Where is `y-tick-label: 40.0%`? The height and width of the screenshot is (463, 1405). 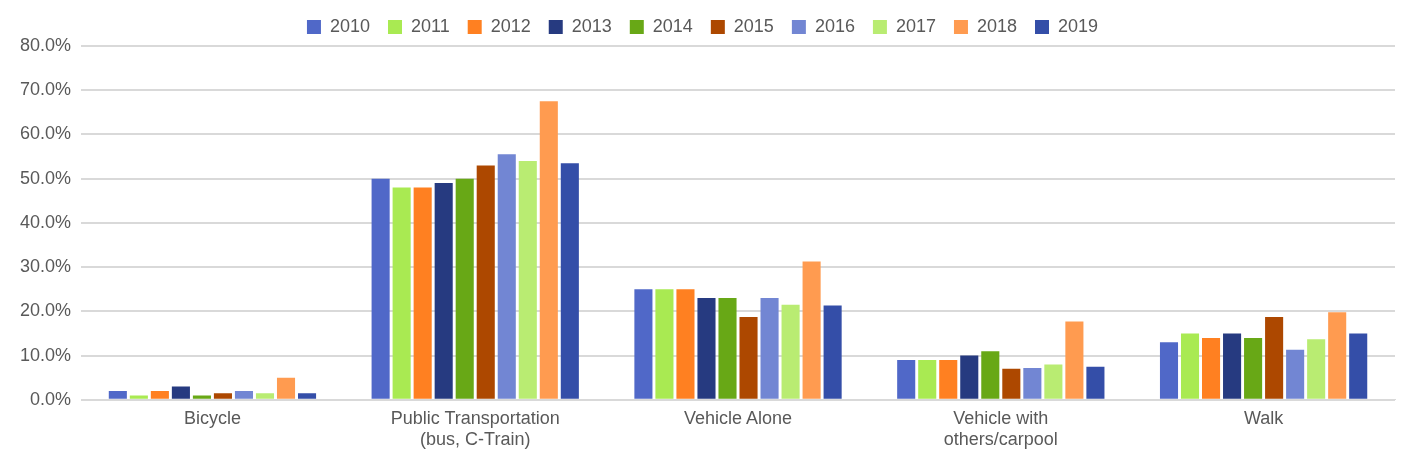 y-tick-label: 40.0% is located at coordinates (45, 221).